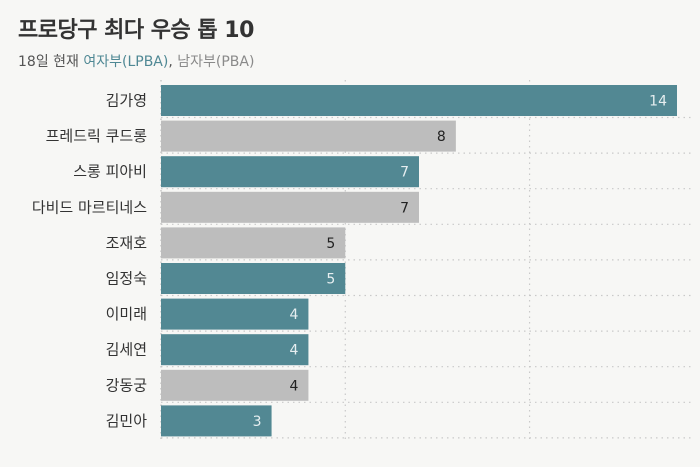  I want to click on category-label: 조재호, so click(127, 243).